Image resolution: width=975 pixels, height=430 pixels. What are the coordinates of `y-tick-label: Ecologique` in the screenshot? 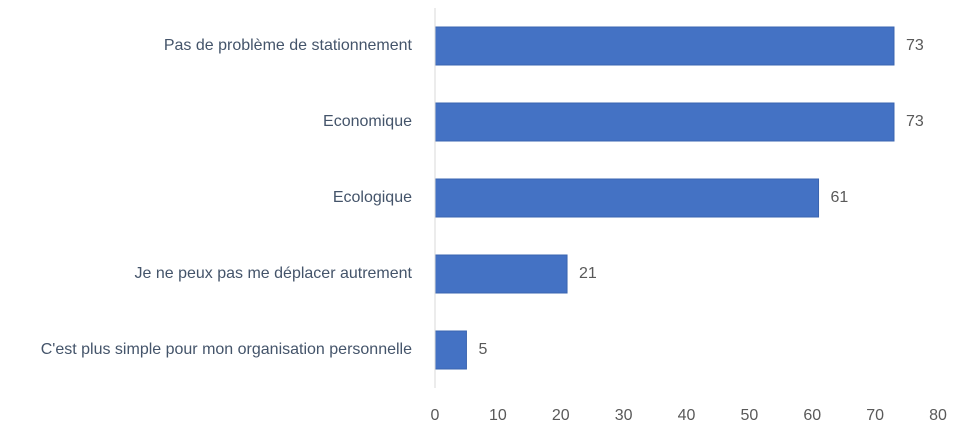 It's located at (372, 197).